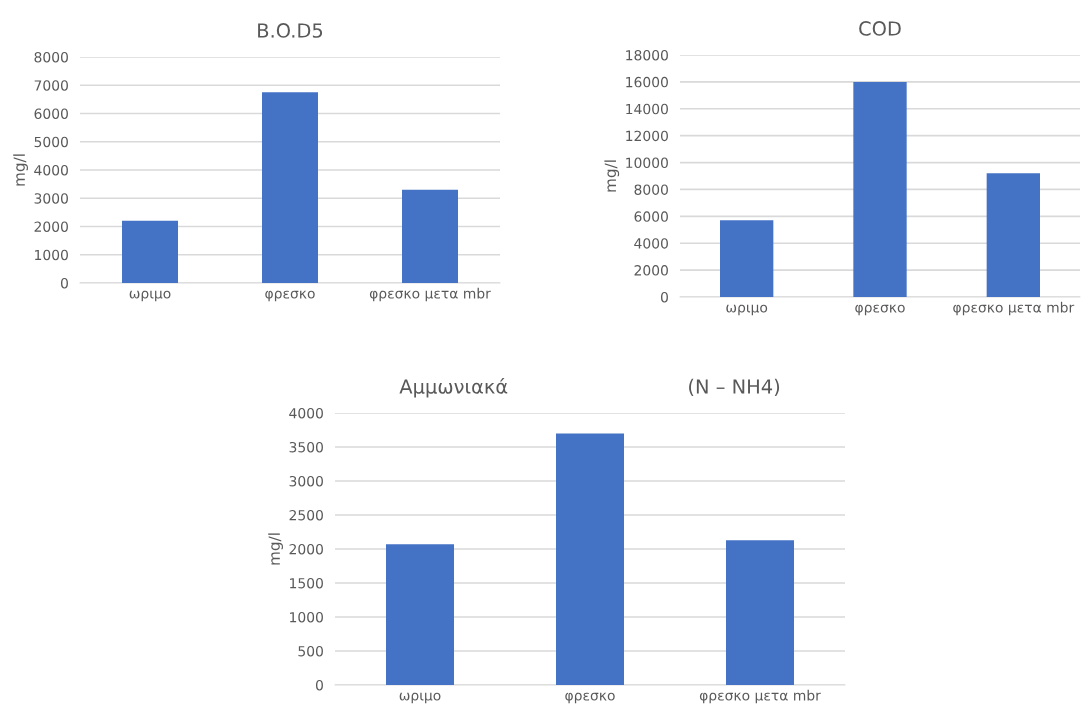 This screenshot has width=1085, height=712. Describe the element at coordinates (310, 651) in the screenshot. I see `y-tick-label: 500` at that location.